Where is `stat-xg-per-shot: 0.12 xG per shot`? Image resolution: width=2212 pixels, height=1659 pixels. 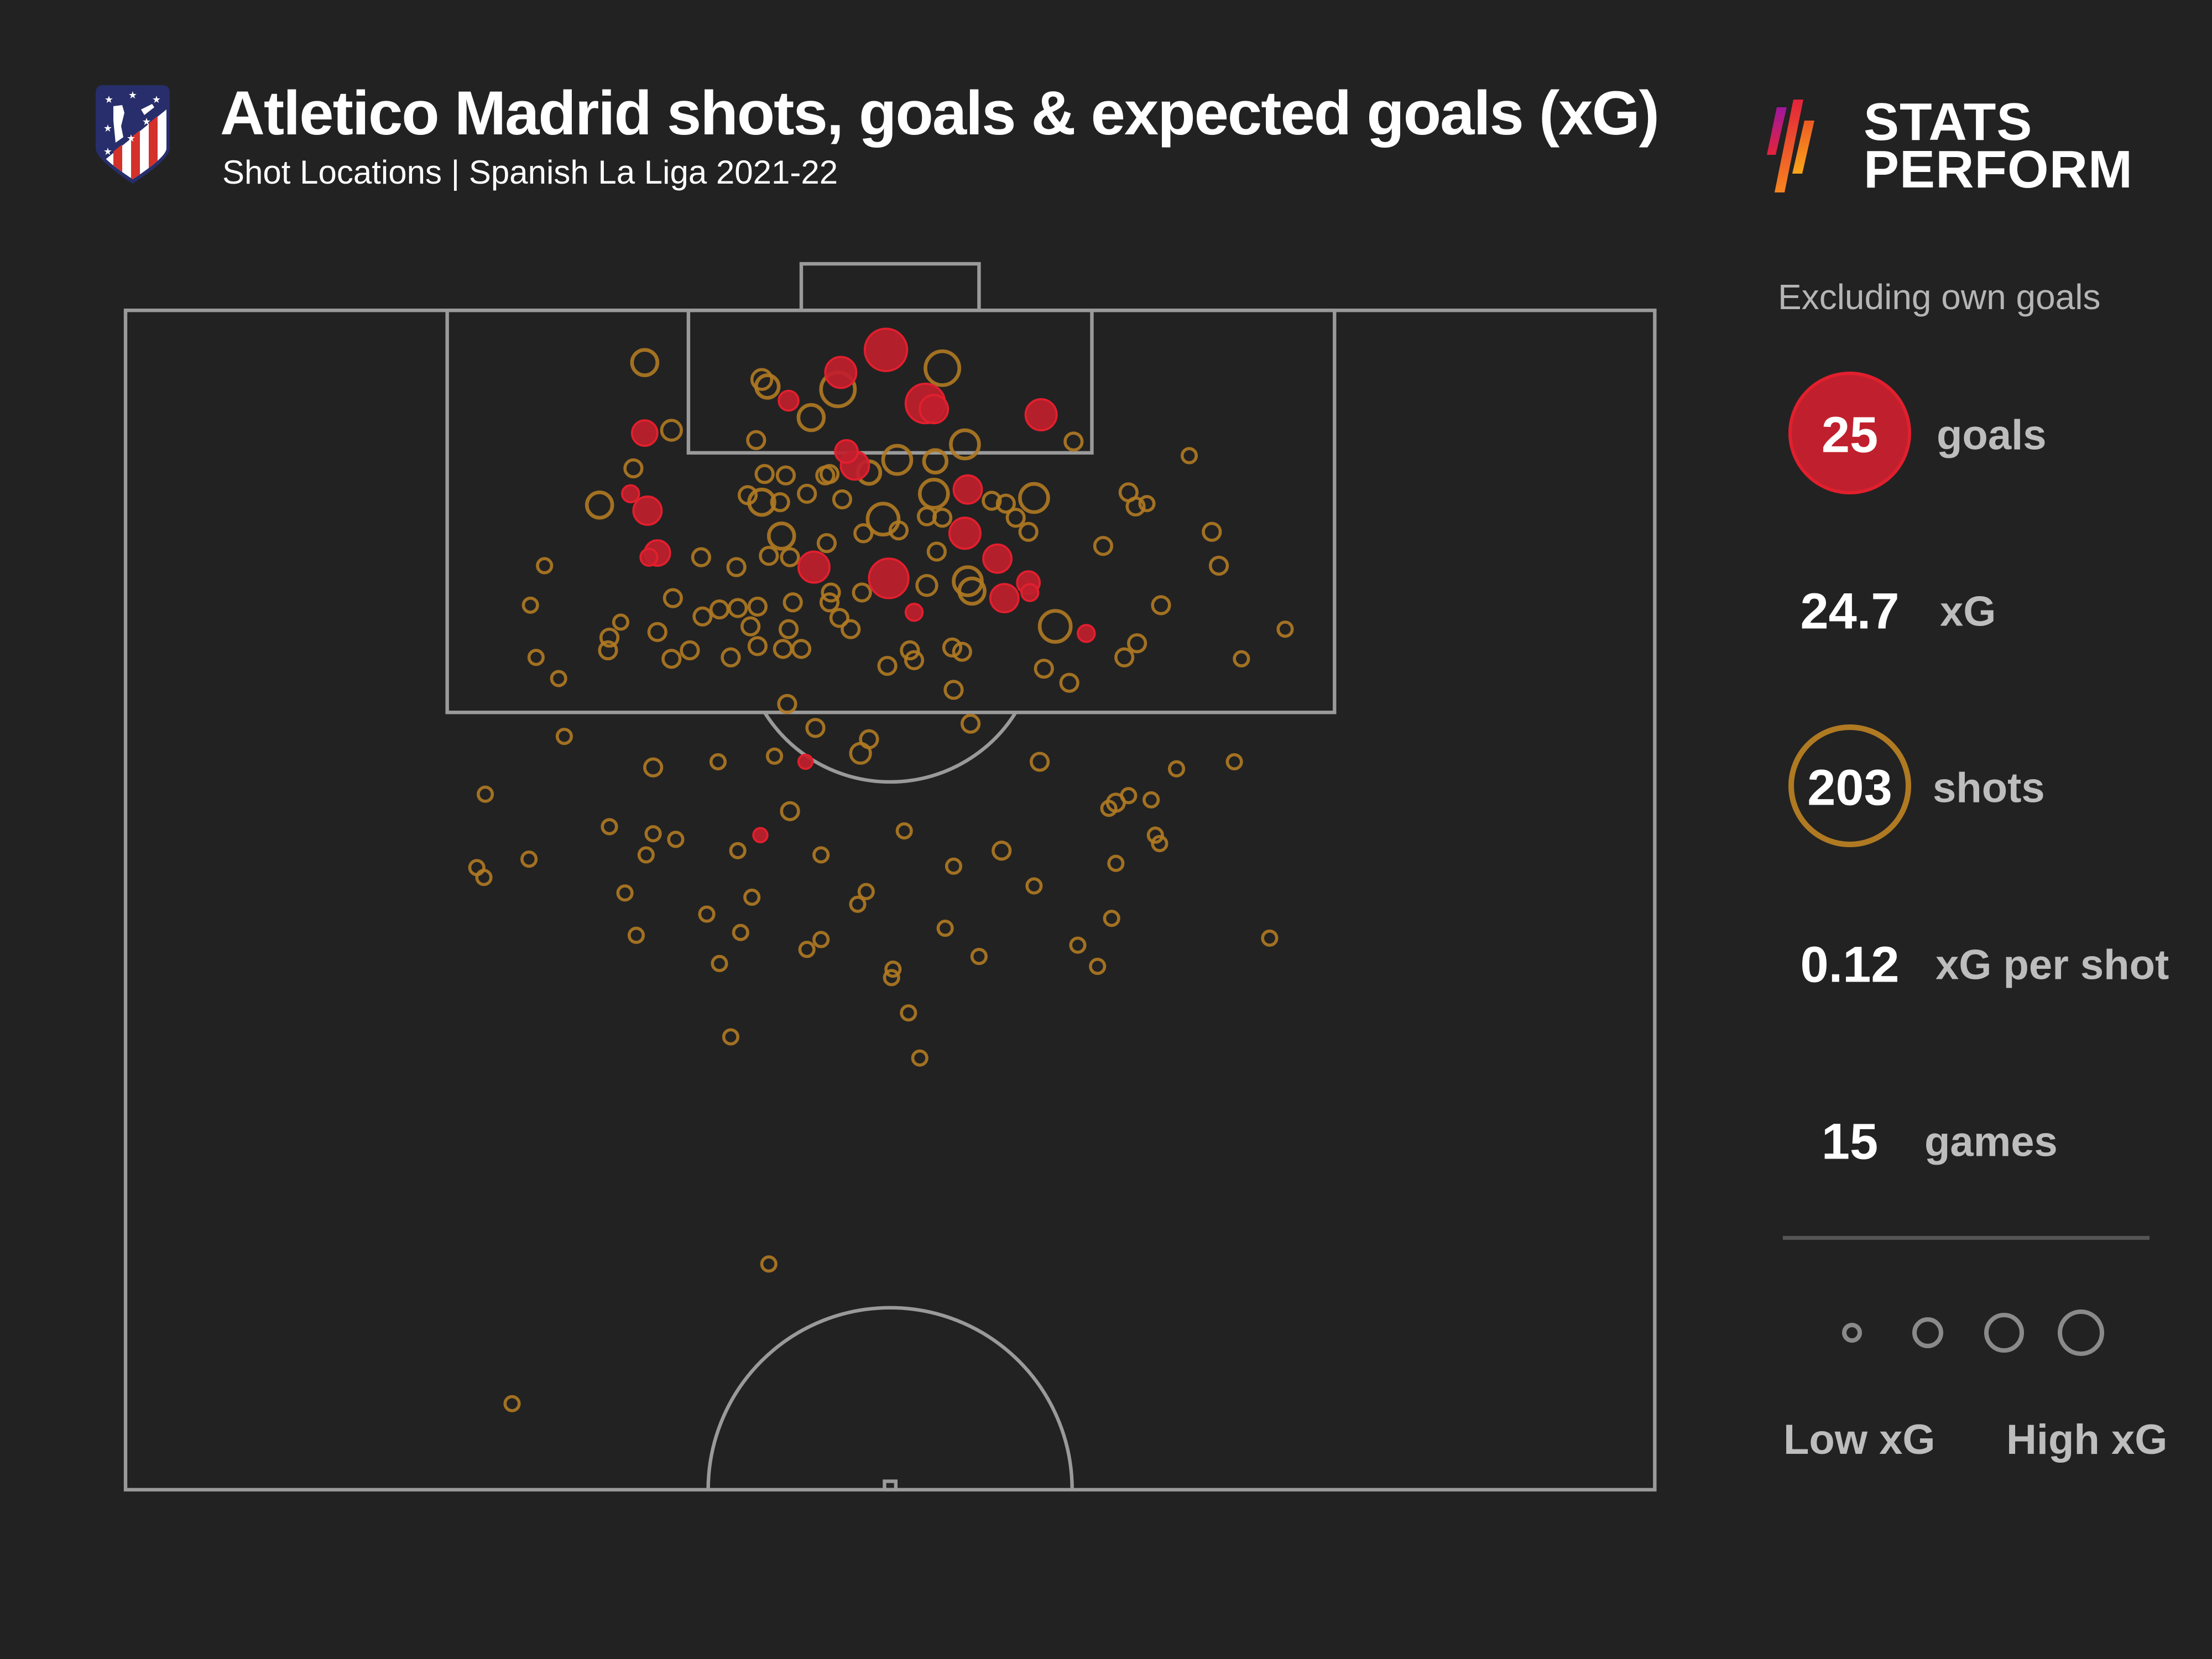
stat-xg-per-shot: 0.12 xG per shot is located at coordinates (1999, 965).